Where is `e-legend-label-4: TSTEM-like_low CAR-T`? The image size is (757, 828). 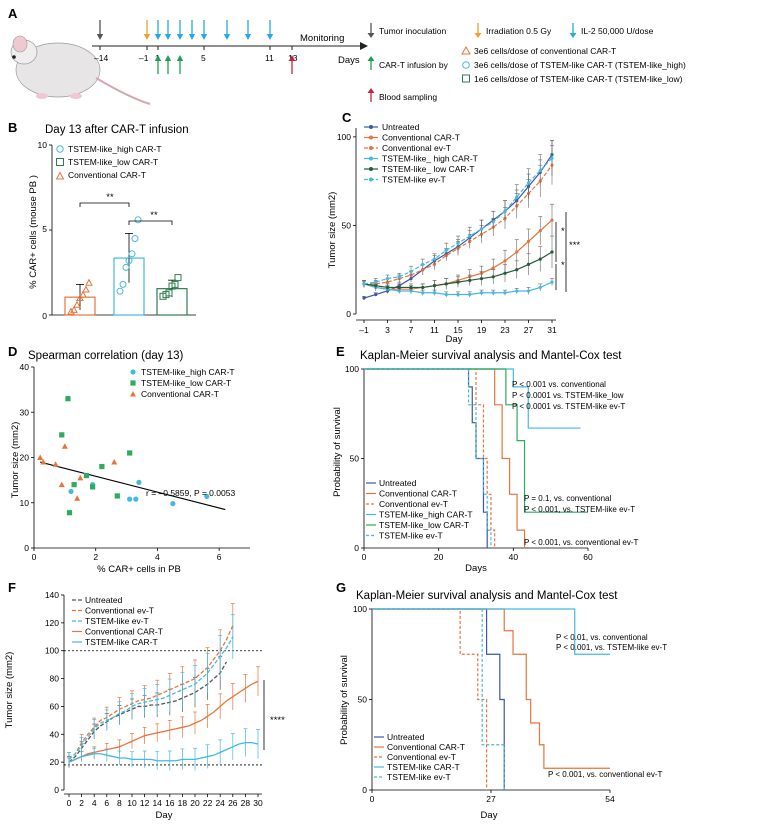 e-legend-label-4: TSTEM-like_low CAR-T is located at coordinates (424, 525).